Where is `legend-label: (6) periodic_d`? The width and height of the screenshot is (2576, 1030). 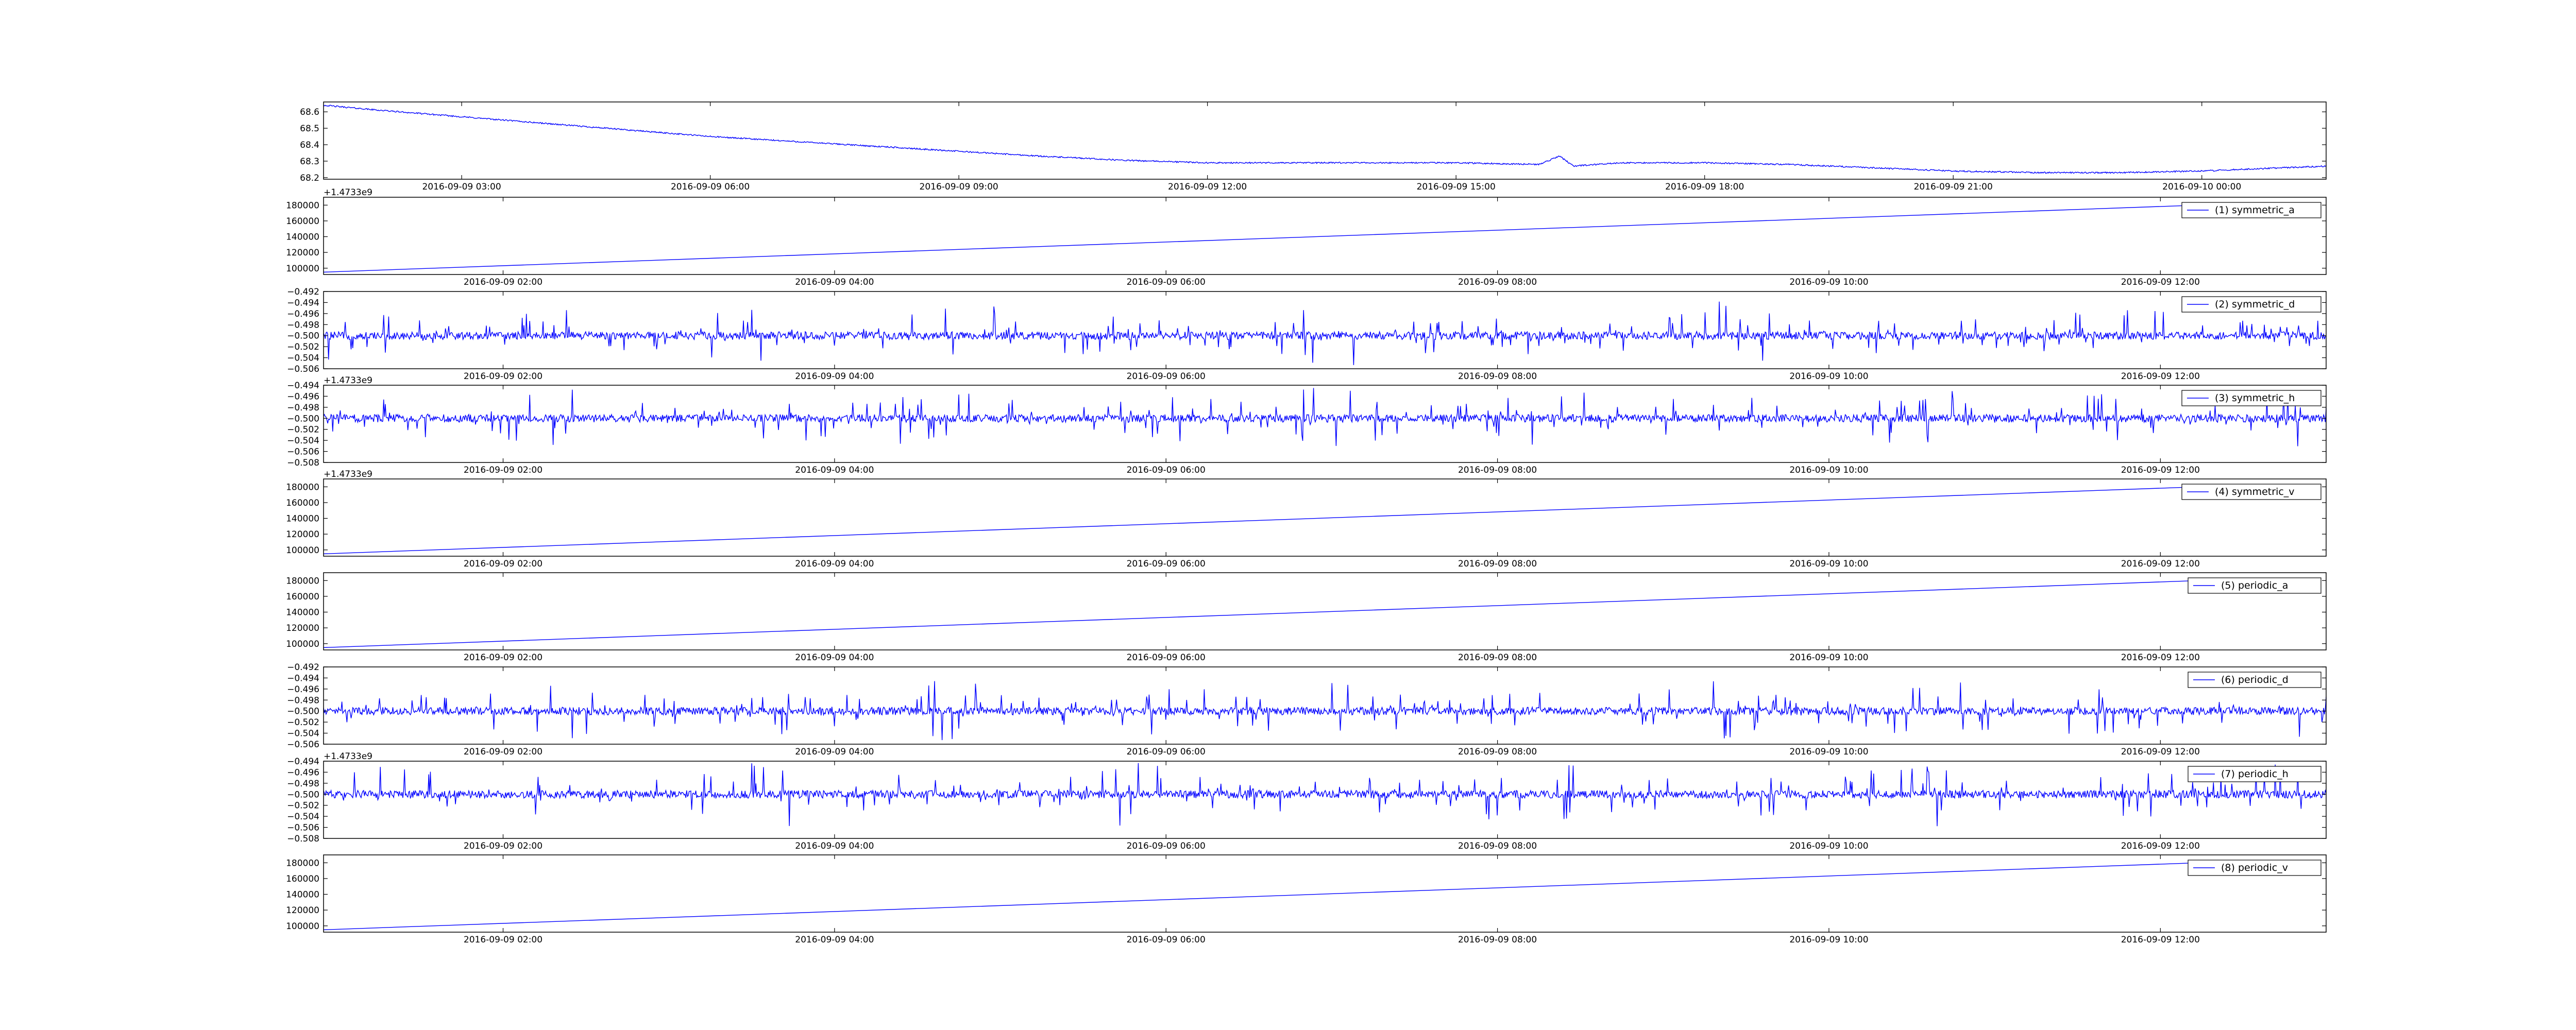
legend-label: (6) periodic_d is located at coordinates (2255, 679).